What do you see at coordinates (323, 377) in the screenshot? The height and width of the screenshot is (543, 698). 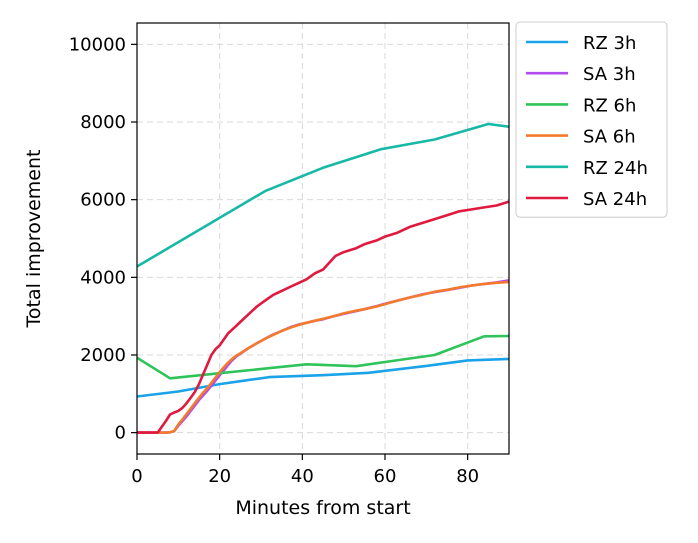 I see `series-line-rz-3h` at bounding box center [323, 377].